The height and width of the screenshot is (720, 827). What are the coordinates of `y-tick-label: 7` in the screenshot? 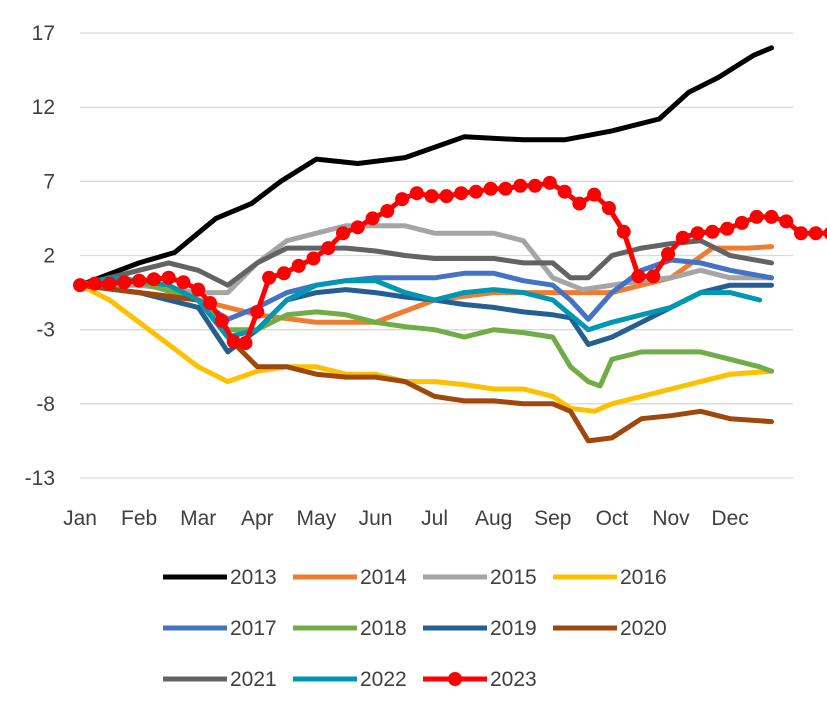 It's located at (49, 181).